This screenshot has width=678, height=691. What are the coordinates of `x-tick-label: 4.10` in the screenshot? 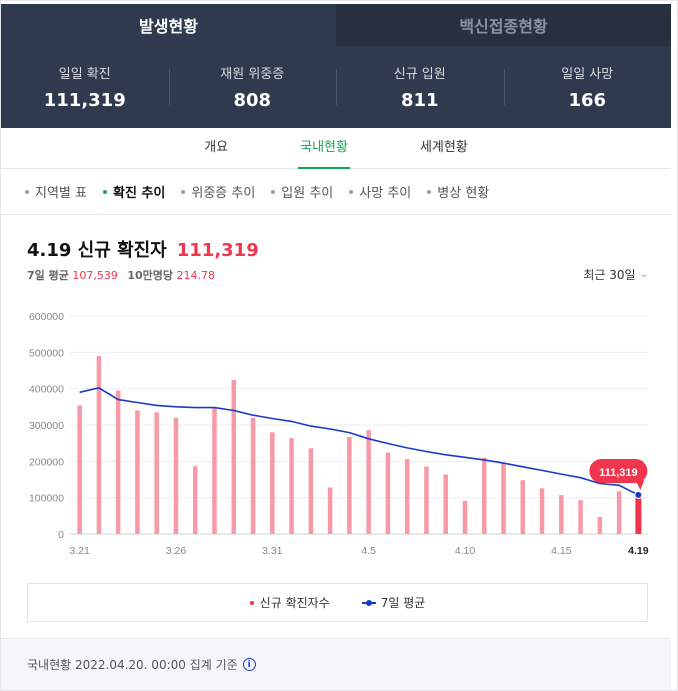 It's located at (465, 551).